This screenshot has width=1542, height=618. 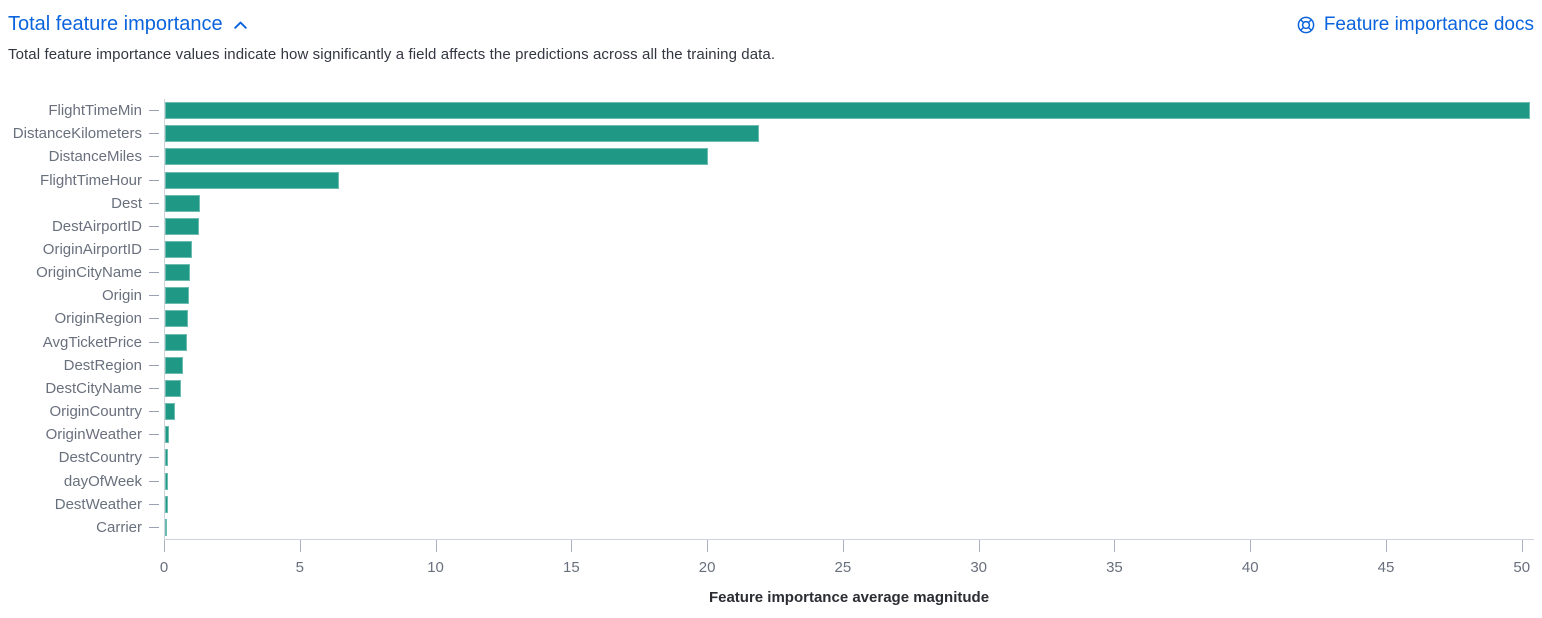 What do you see at coordinates (167, 435) in the screenshot?
I see `bar-OriginWeather` at bounding box center [167, 435].